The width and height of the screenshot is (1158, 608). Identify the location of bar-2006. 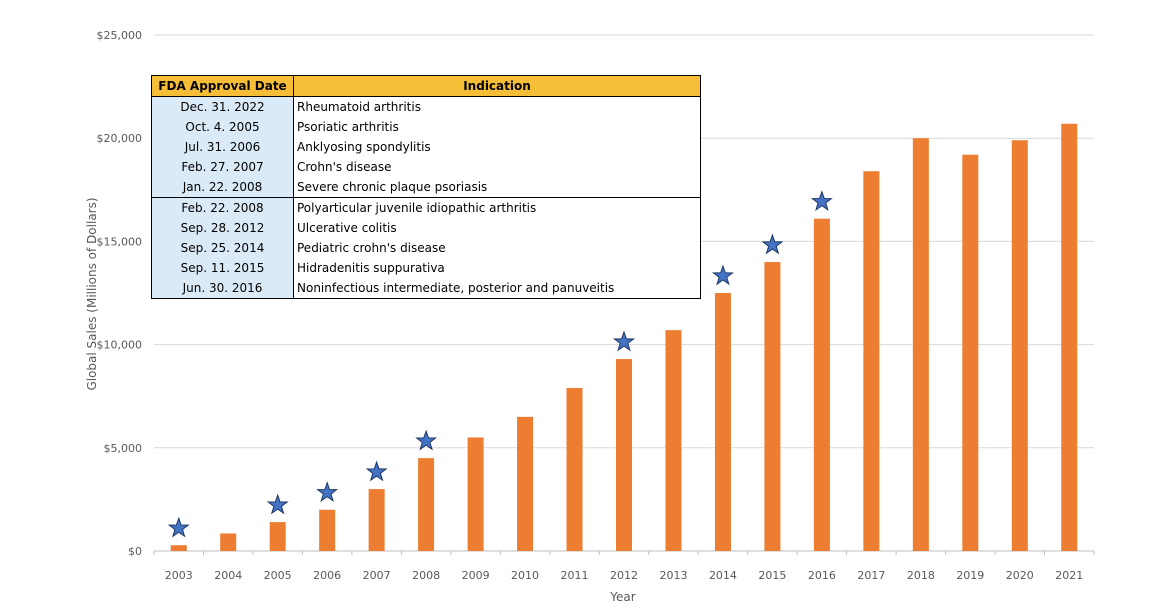
(327, 530).